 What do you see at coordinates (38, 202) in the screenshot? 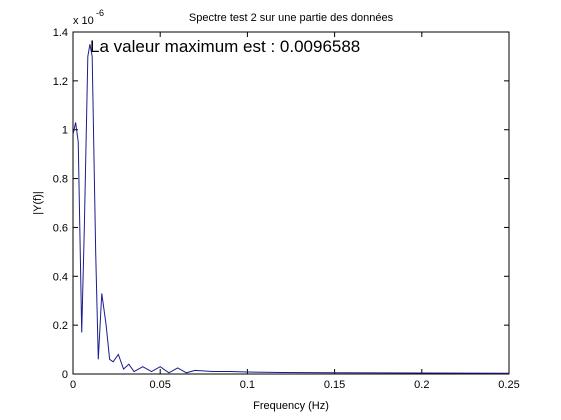
I see `y-axis-label: |Y(f)|` at bounding box center [38, 202].